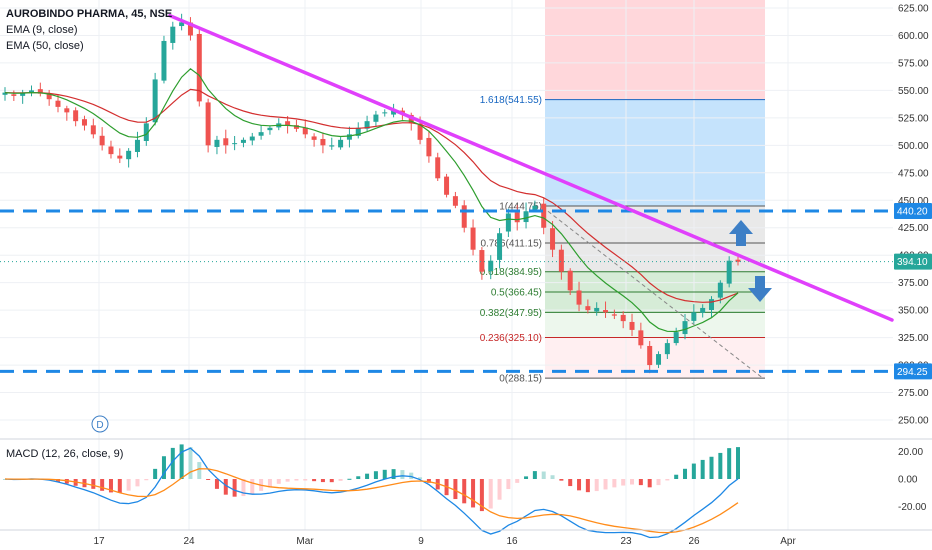 This screenshot has height=550, width=932. I want to click on symbol-title: AUROBINDO PHARMA, 45, NSE, so click(89, 14).